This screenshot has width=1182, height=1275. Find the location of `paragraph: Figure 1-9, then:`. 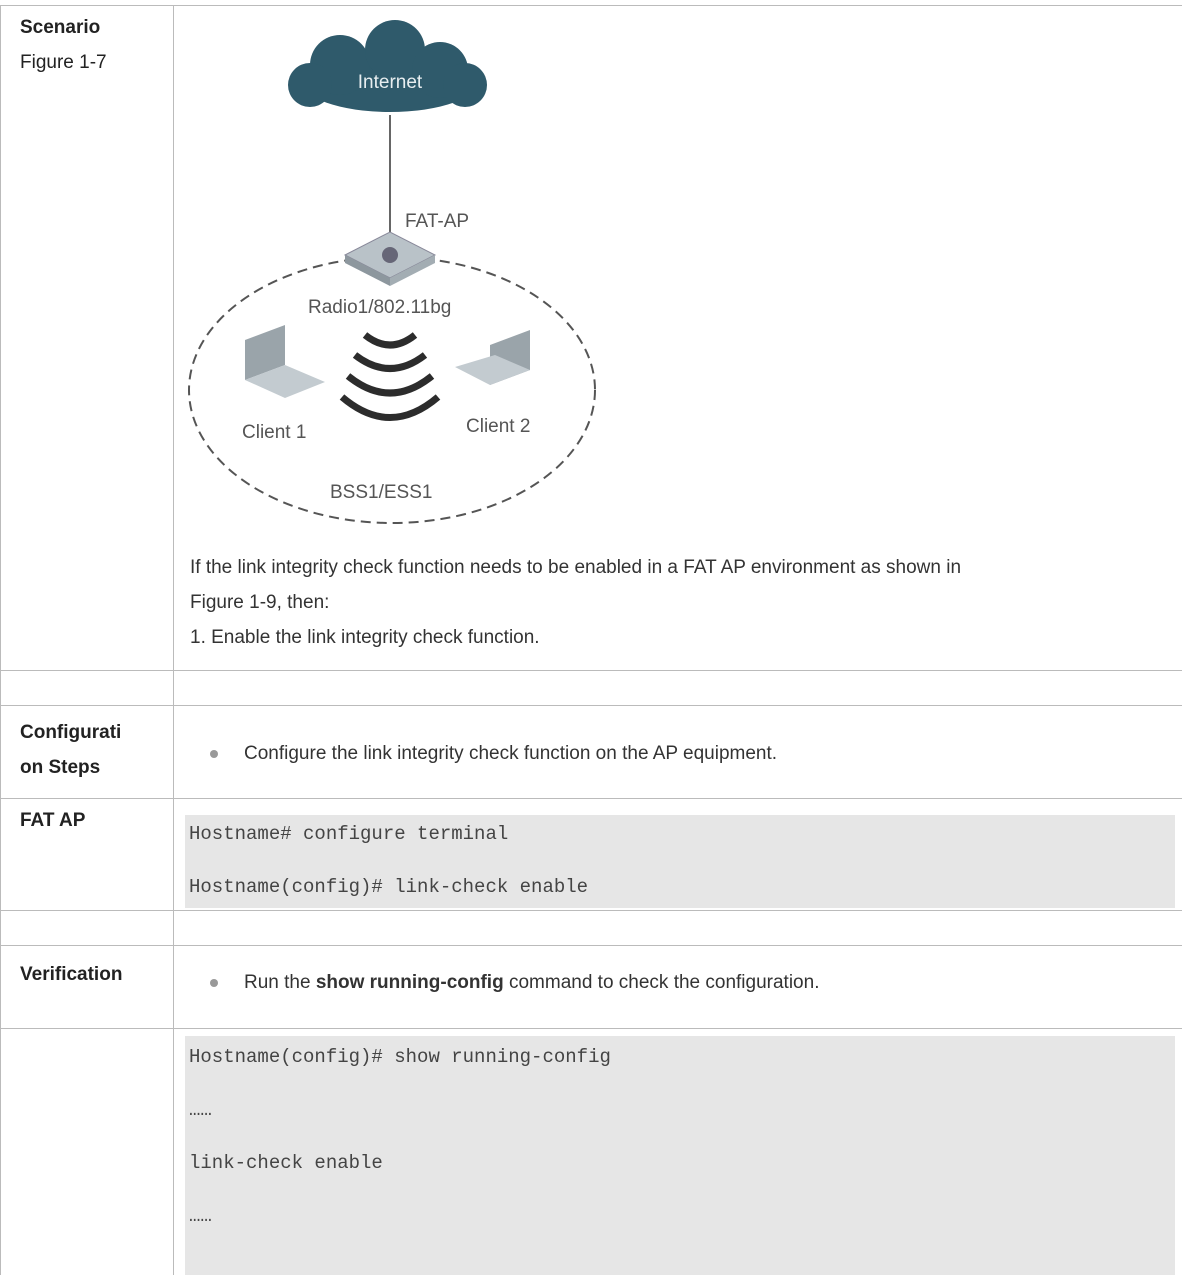

paragraph: Figure 1-9, then: is located at coordinates (260, 602).